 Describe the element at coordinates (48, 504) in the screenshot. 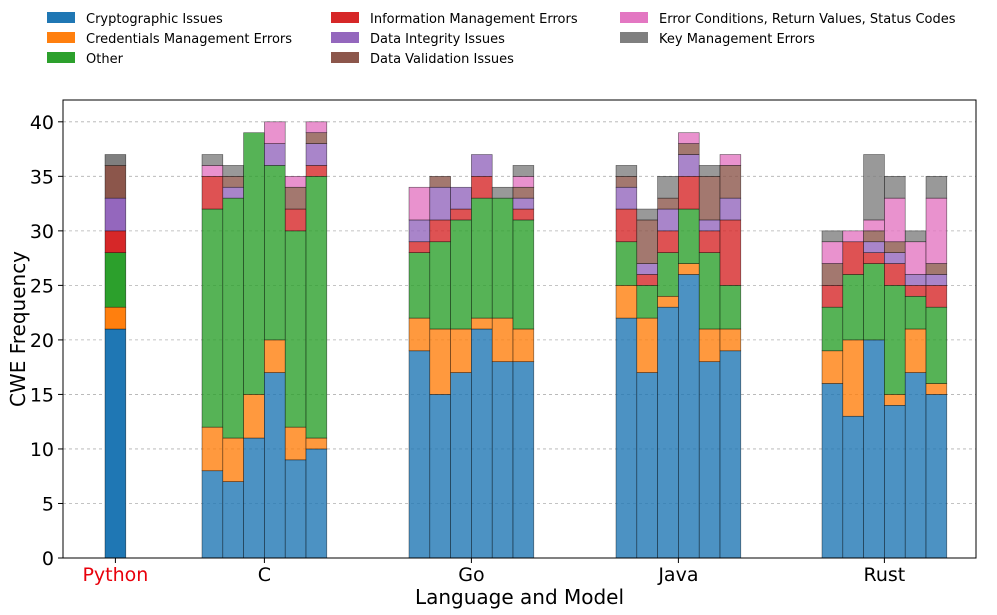

I see `y-tick-label: 5` at that location.